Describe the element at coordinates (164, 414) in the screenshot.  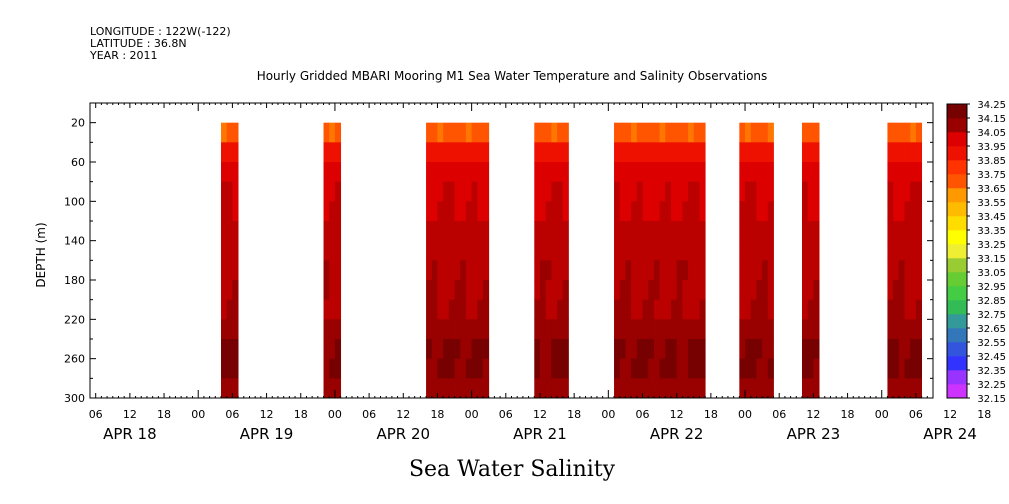
I see `x-tick-label: 18` at that location.